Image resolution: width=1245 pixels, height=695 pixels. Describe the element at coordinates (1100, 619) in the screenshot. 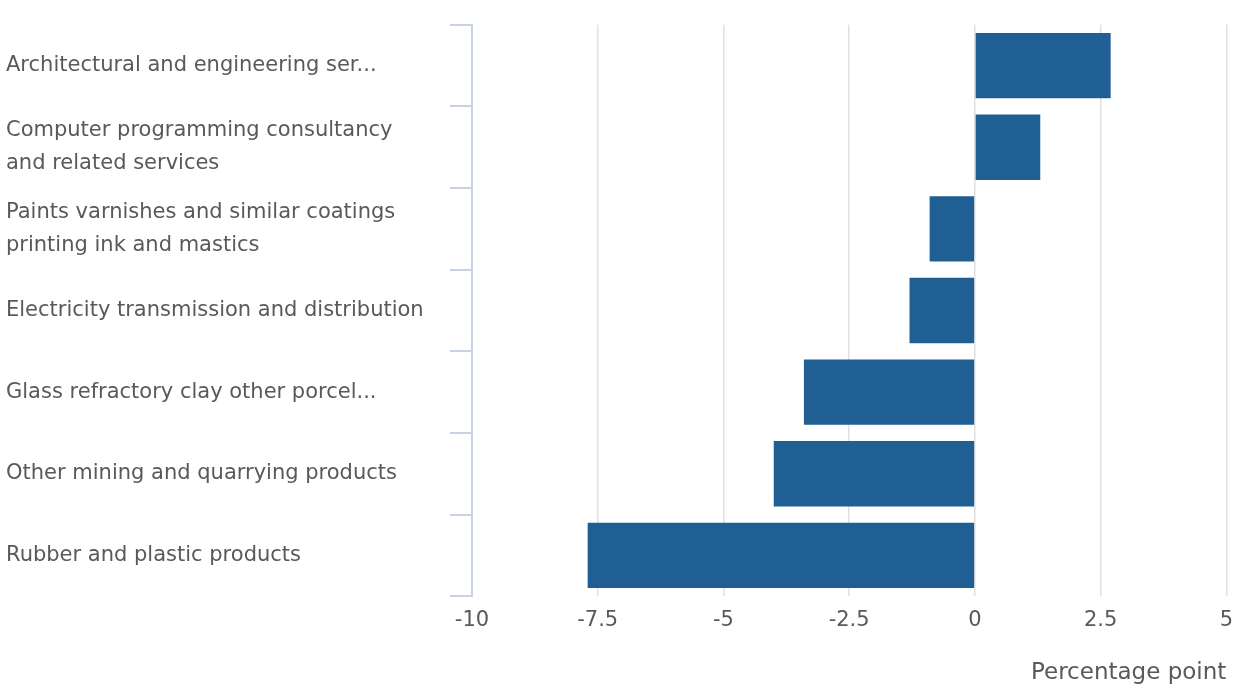

I see `x-tick-label: 2.5` at that location.